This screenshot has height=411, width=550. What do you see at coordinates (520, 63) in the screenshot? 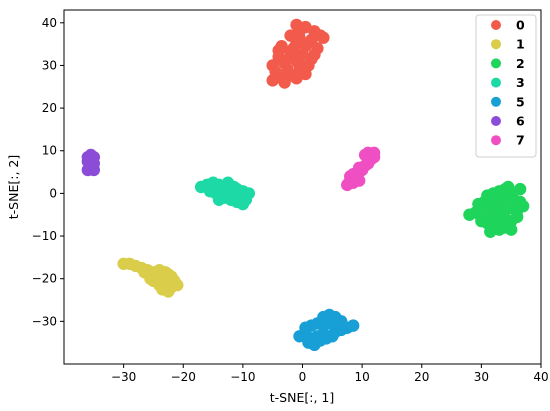
I see `legend-label: 2` at bounding box center [520, 63].